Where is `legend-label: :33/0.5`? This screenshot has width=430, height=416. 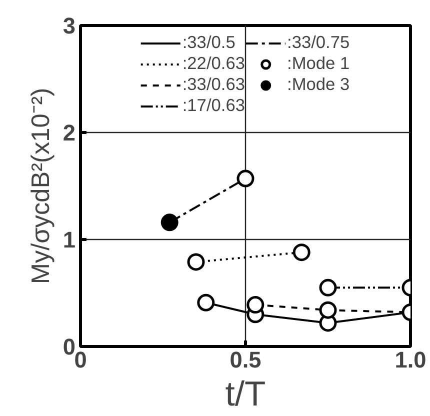
legend-label: :33/0.5 is located at coordinates (209, 42).